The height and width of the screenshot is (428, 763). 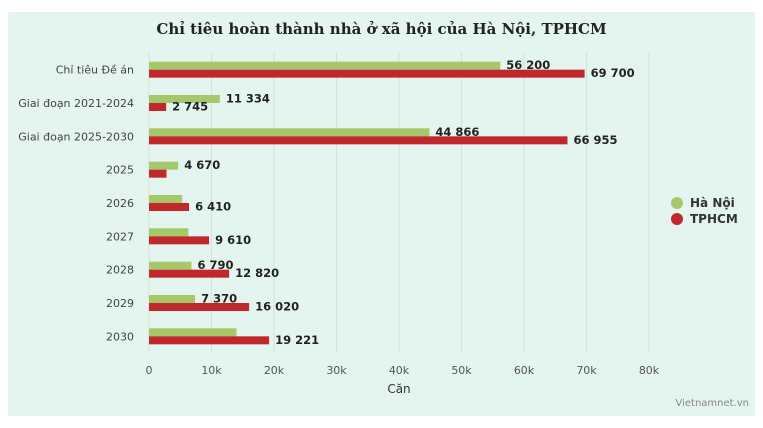 What do you see at coordinates (524, 370) in the screenshot?
I see `x-tick-label: 60k` at bounding box center [524, 370].